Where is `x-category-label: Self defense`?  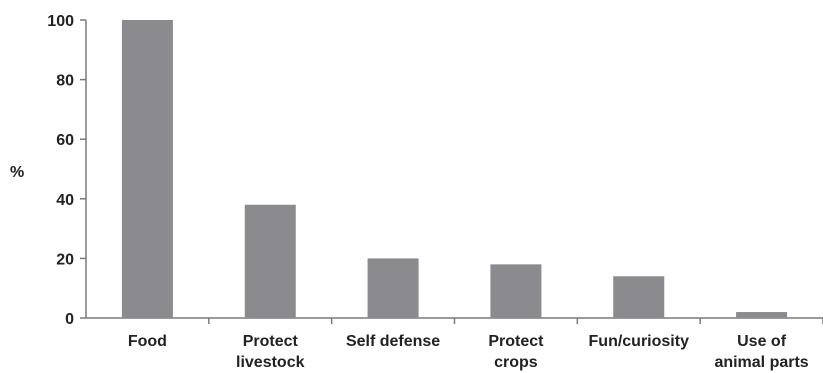
x-category-label: Self defense is located at coordinates (393, 341).